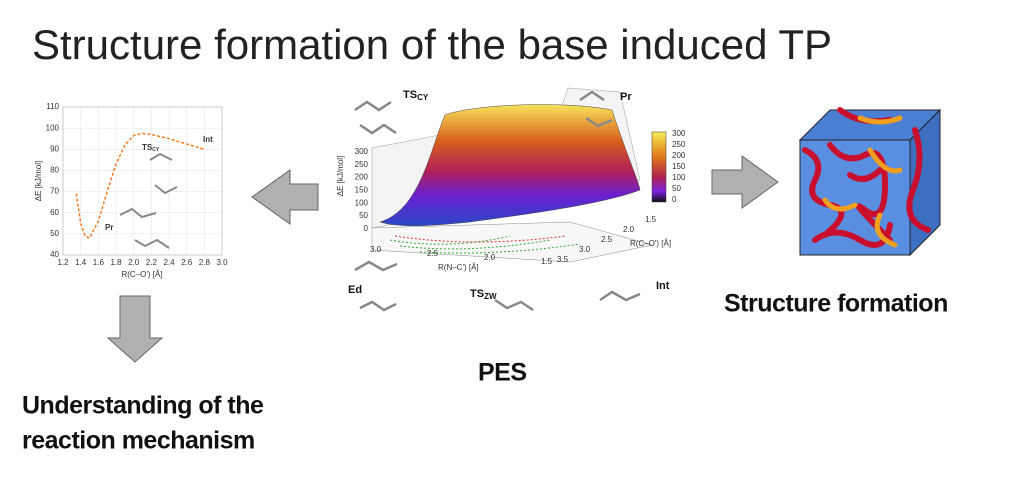 This screenshot has height=495, width=1019. What do you see at coordinates (362, 190) in the screenshot?
I see `z-tick-label: 150` at bounding box center [362, 190].